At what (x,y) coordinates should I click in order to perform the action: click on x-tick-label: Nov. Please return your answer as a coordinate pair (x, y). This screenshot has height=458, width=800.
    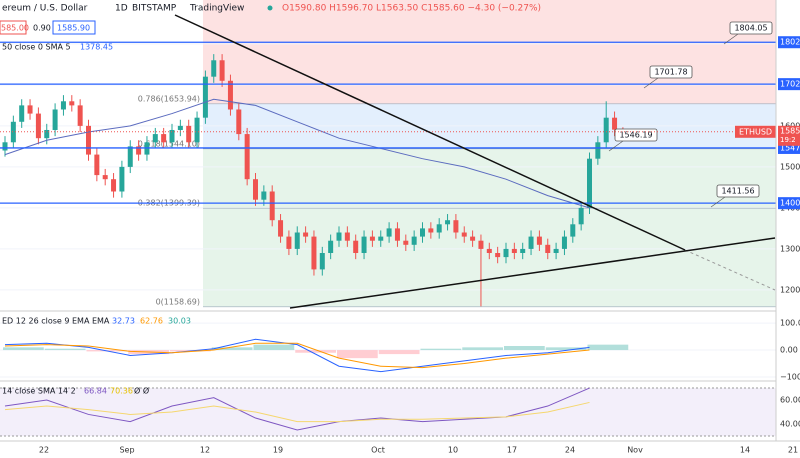
    Looking at the image, I should click on (635, 450).